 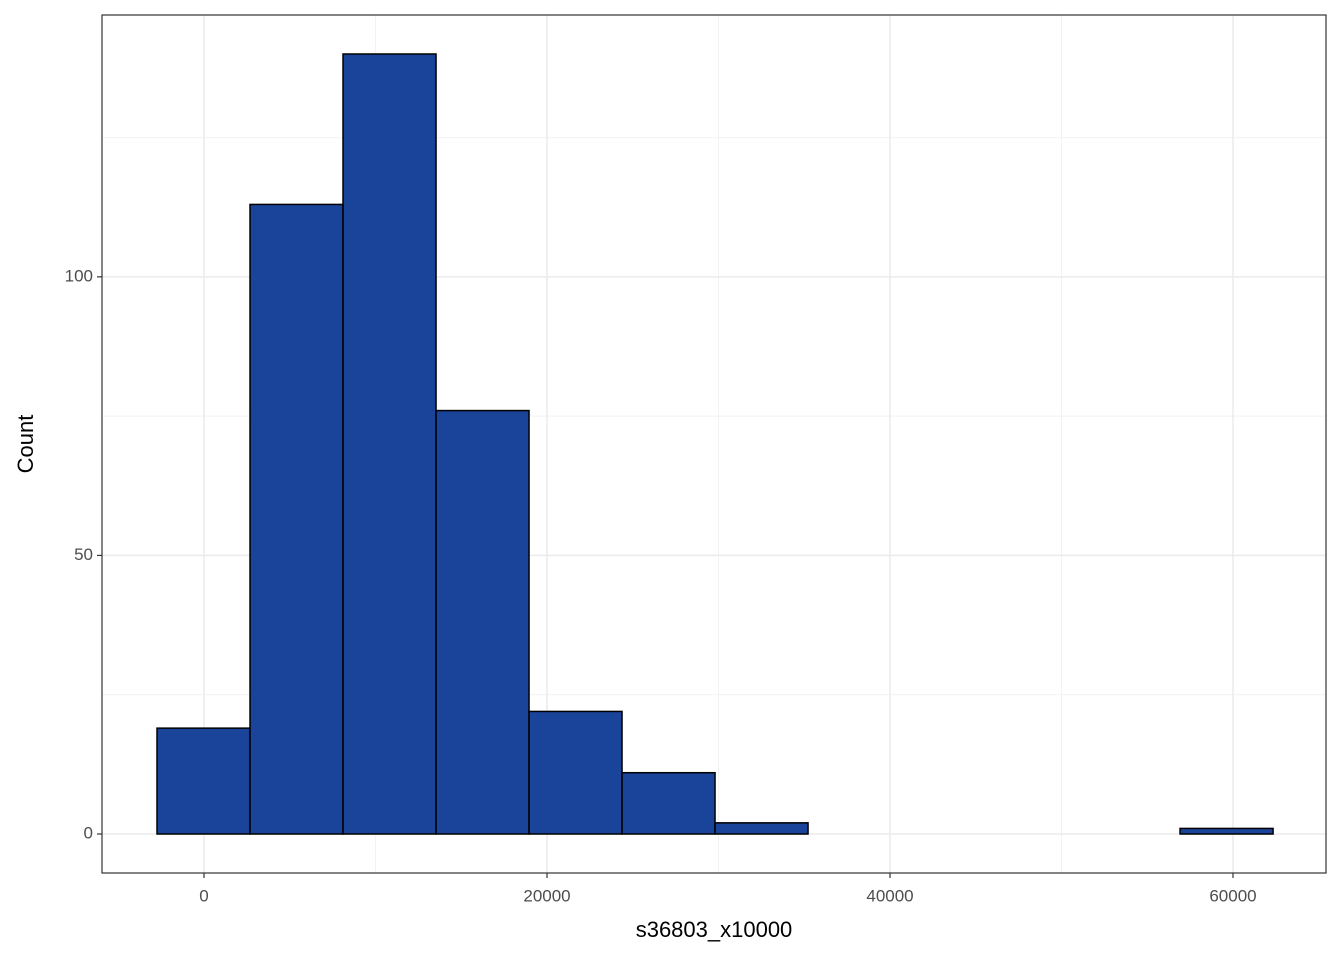 What do you see at coordinates (546, 895) in the screenshot?
I see `x-tick-label: 20000` at bounding box center [546, 895].